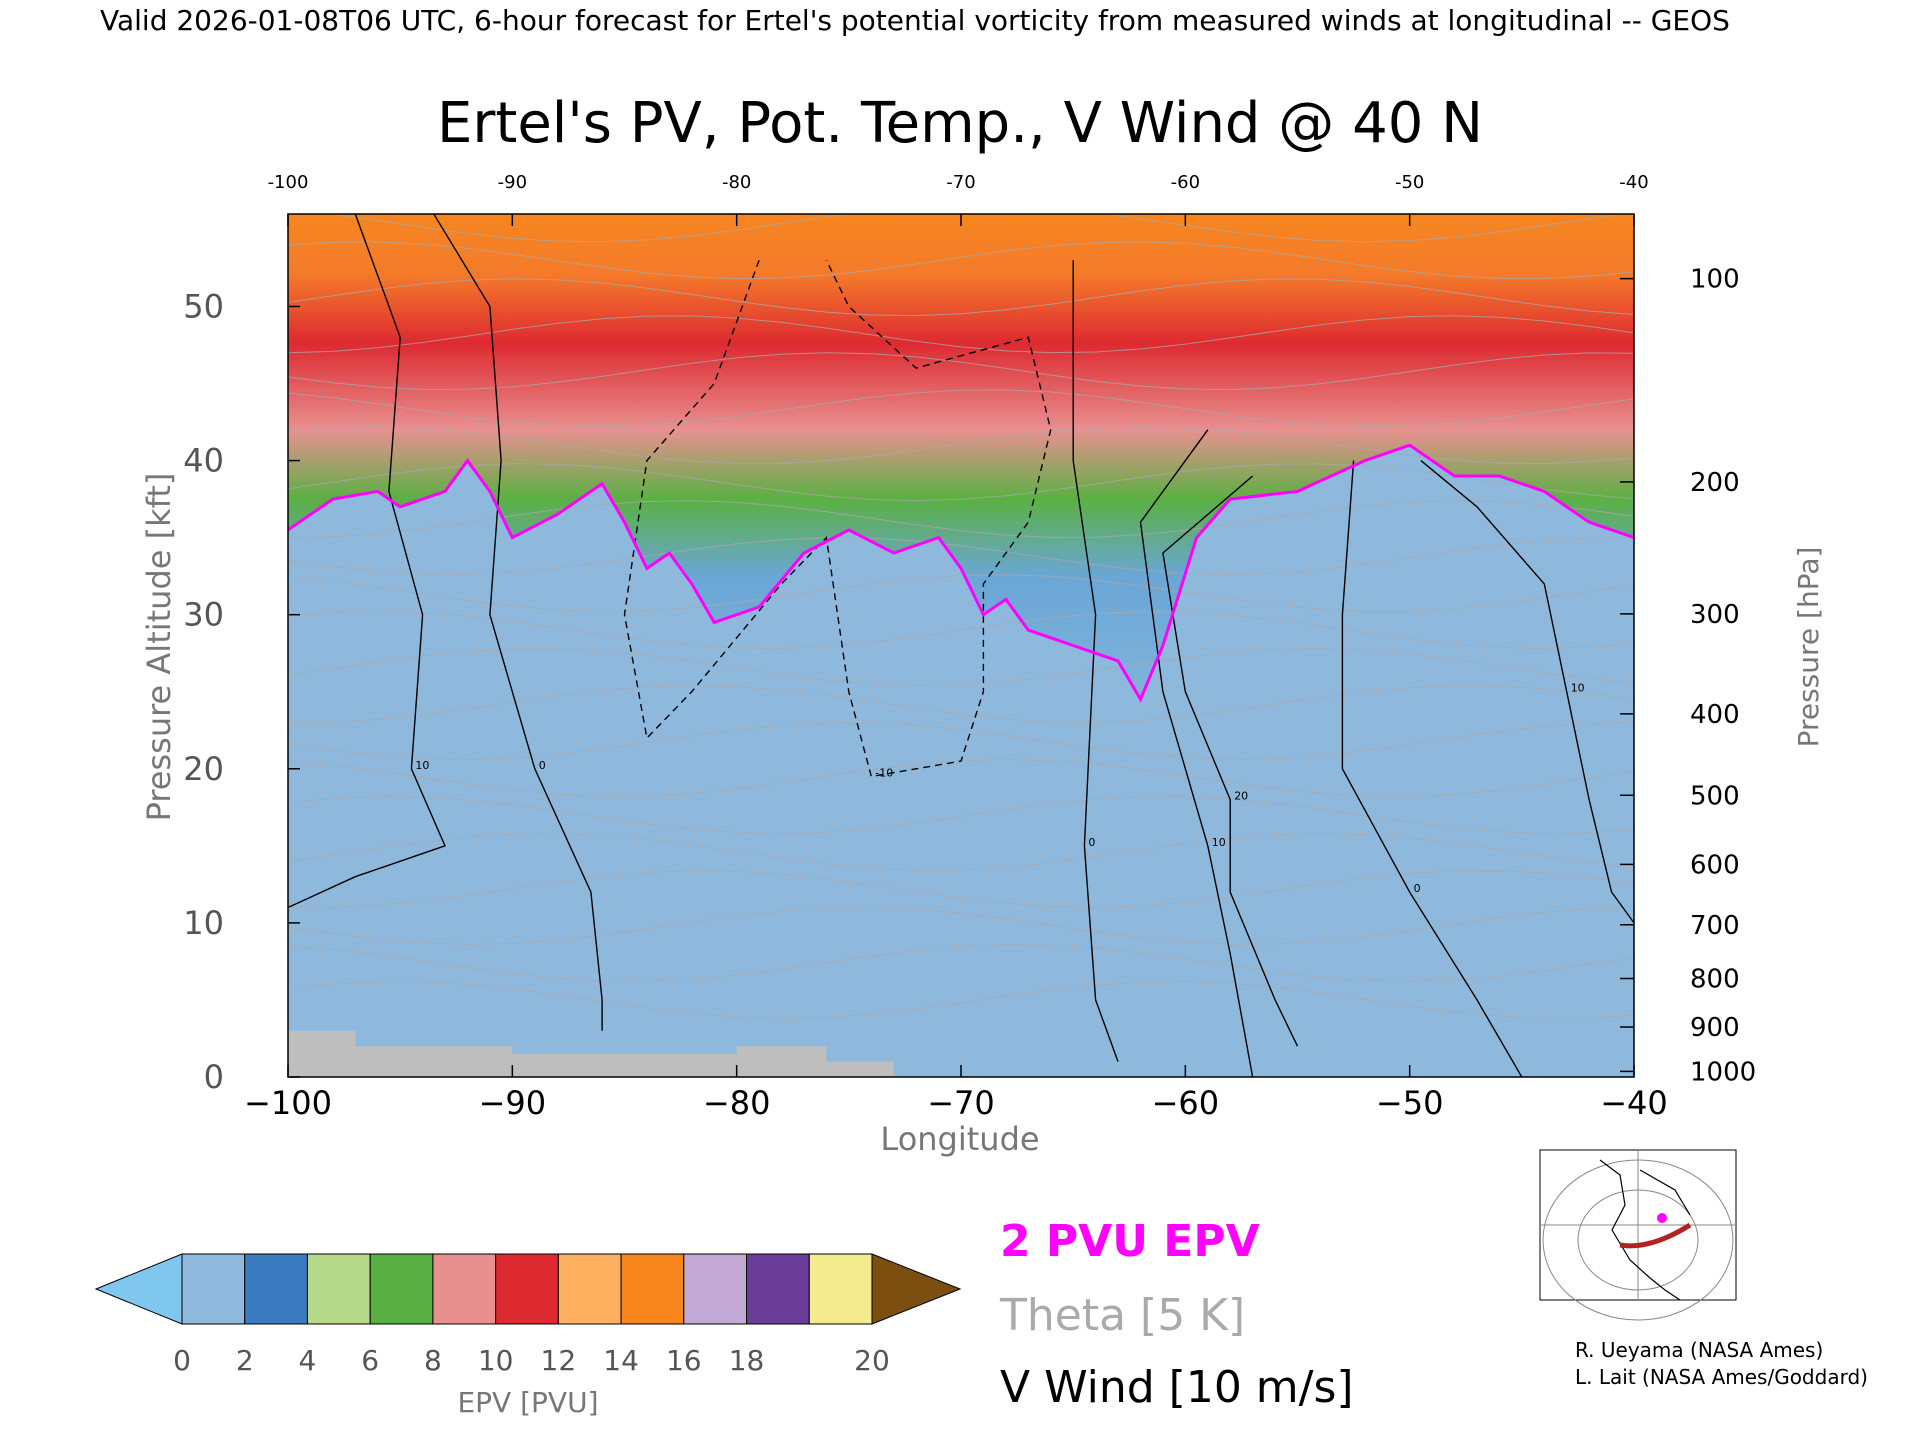 The image size is (1920, 1444). What do you see at coordinates (1715, 796) in the screenshot?
I see `pressure-tick-label: 500` at bounding box center [1715, 796].